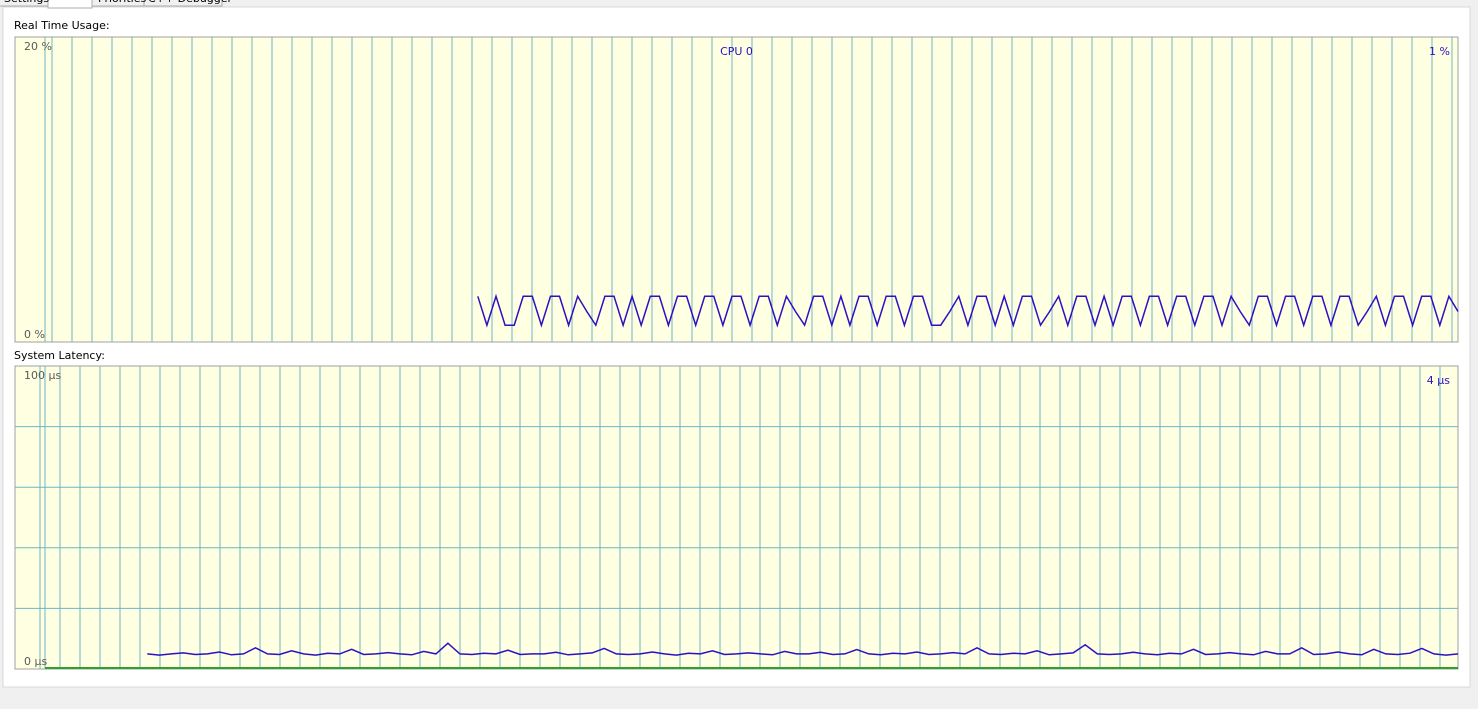  Describe the element at coordinates (59, 355) in the screenshot. I see `panel-label: System Latency:` at that location.